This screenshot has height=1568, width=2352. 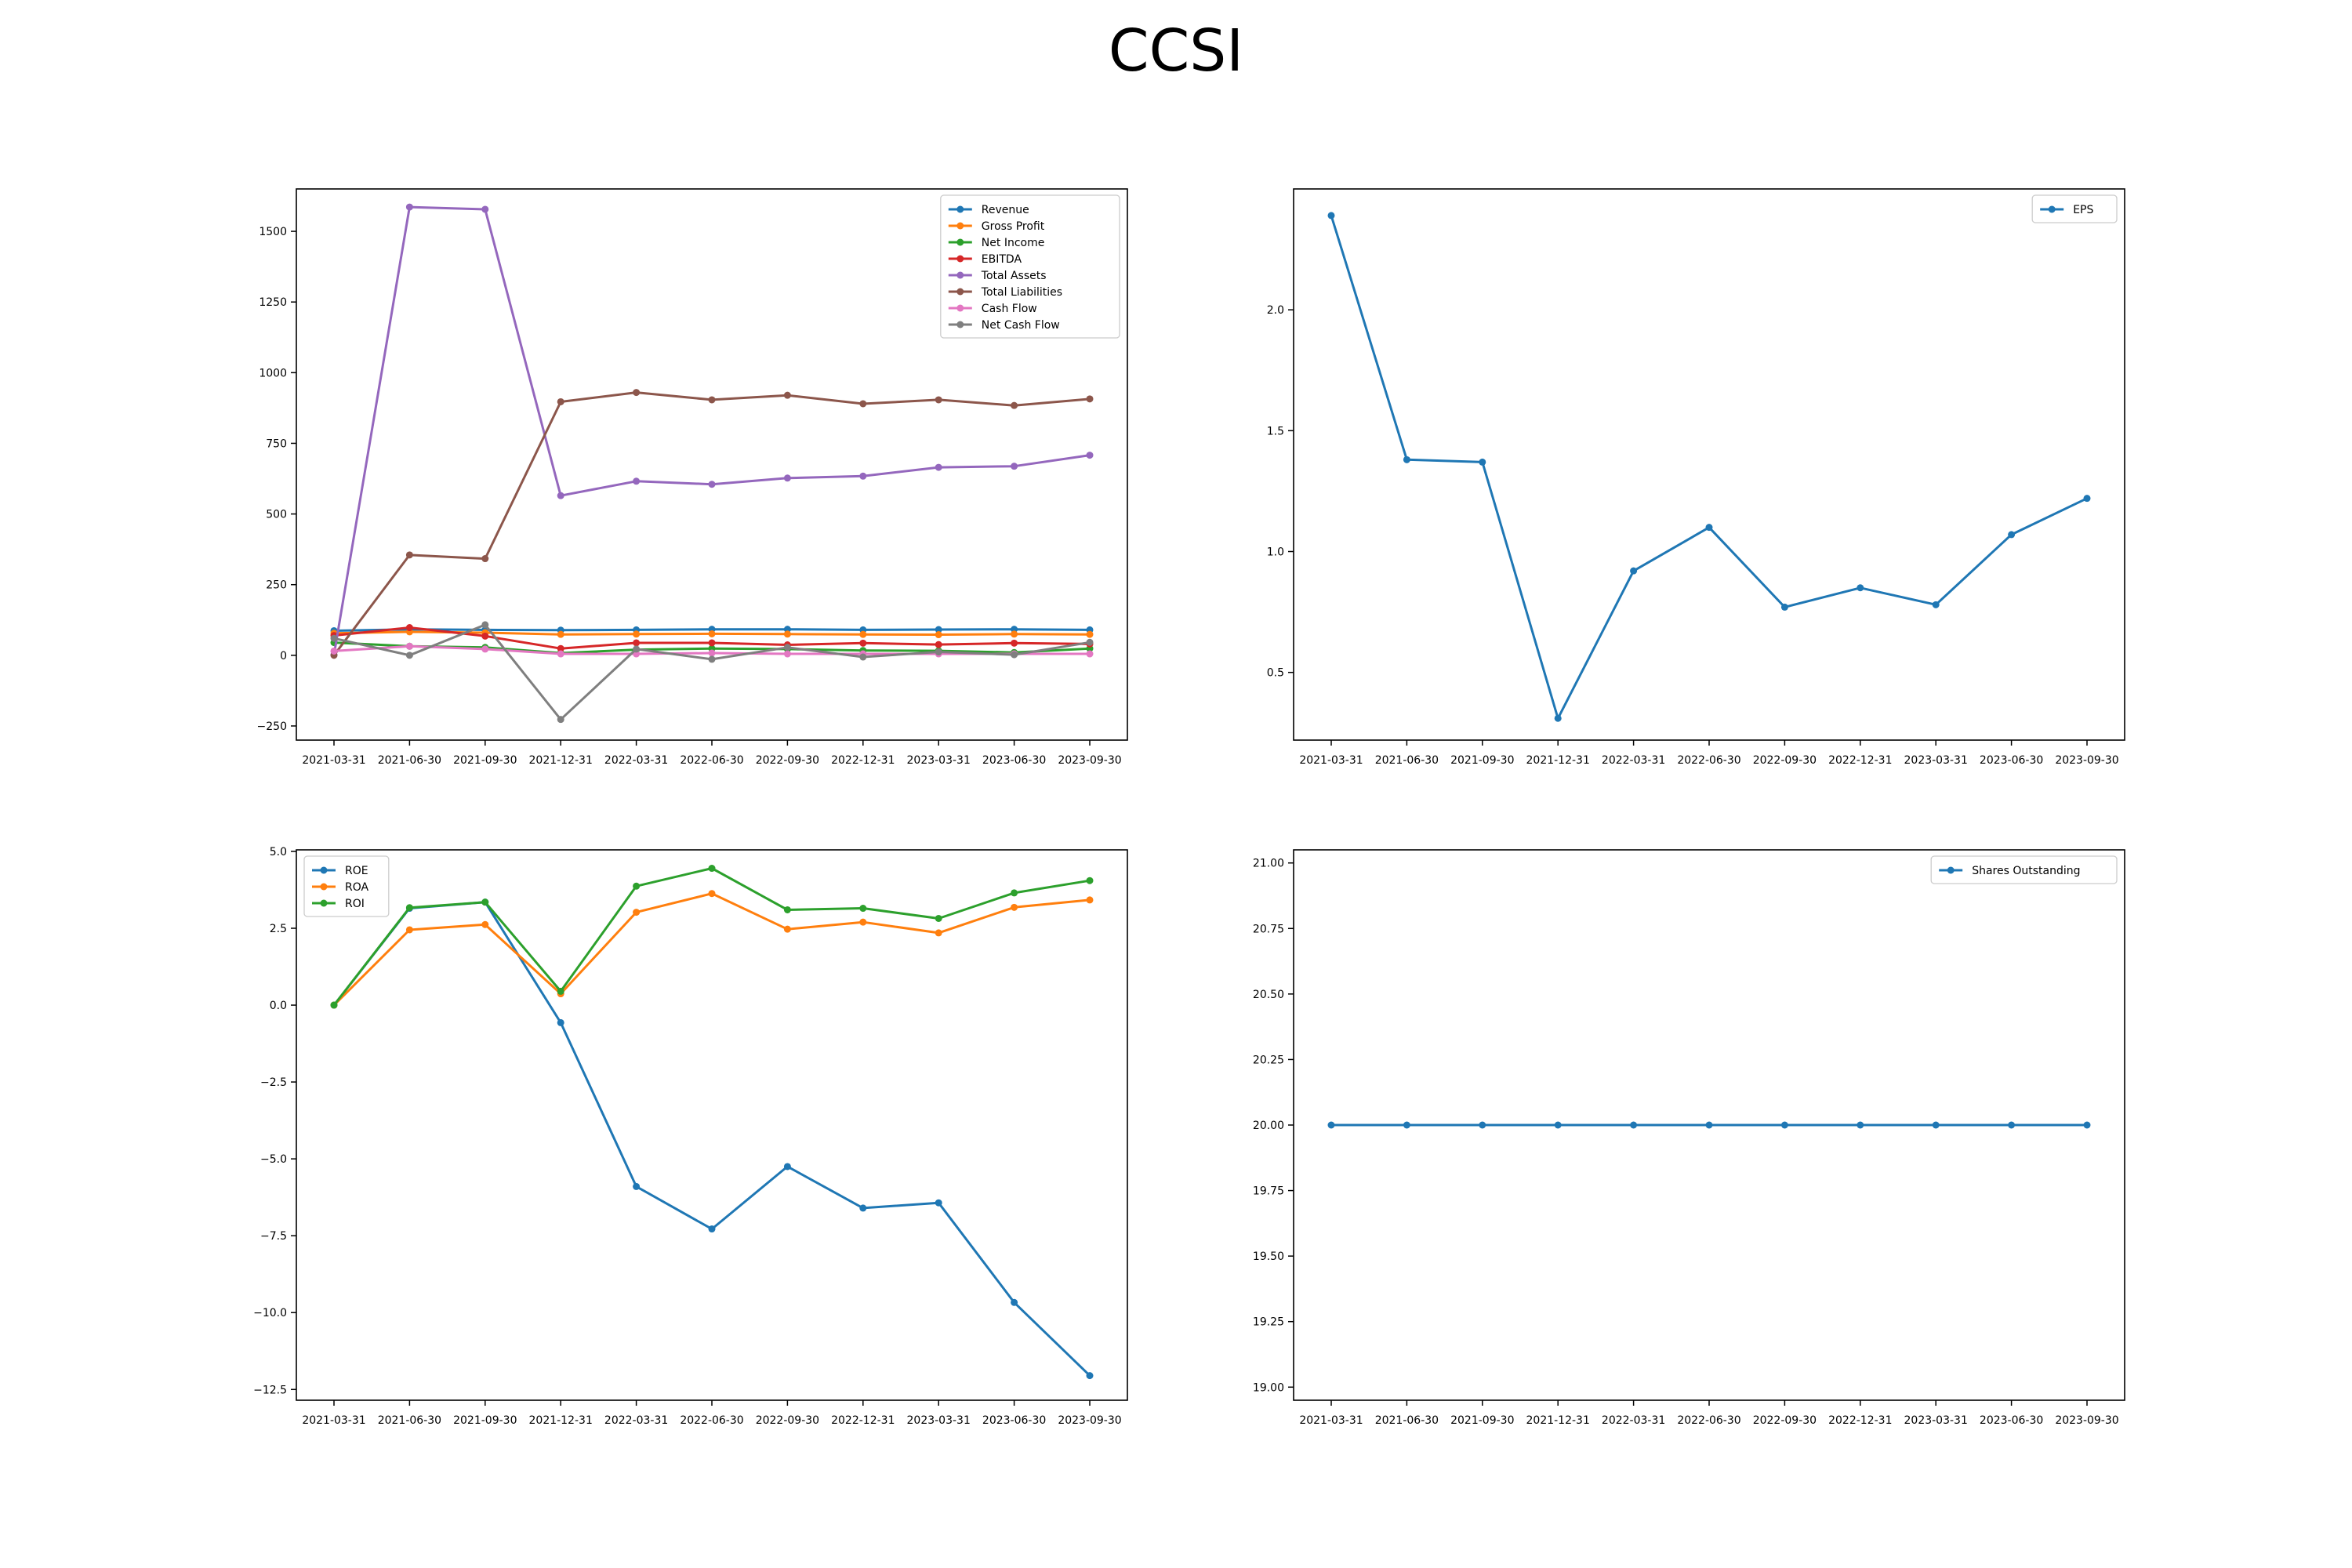 I want to click on legend: ROE ROA ROI, so click(x=346, y=886).